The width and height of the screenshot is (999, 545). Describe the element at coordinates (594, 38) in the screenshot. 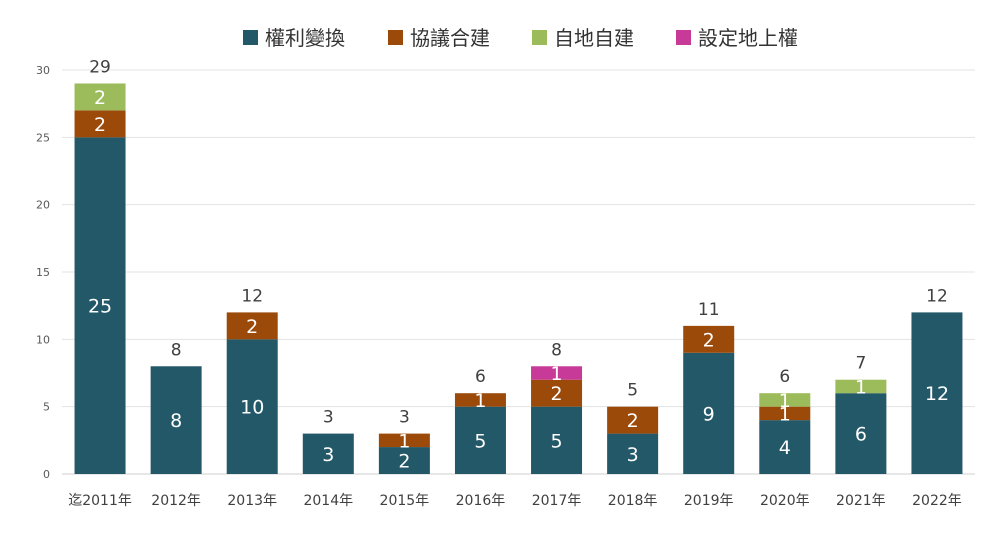

I see `legend-label: 自地自建` at that location.